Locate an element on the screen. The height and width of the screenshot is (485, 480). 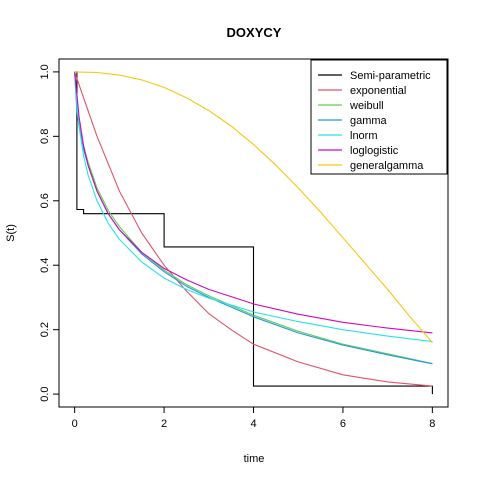
x-tick-label: 6 is located at coordinates (343, 424).